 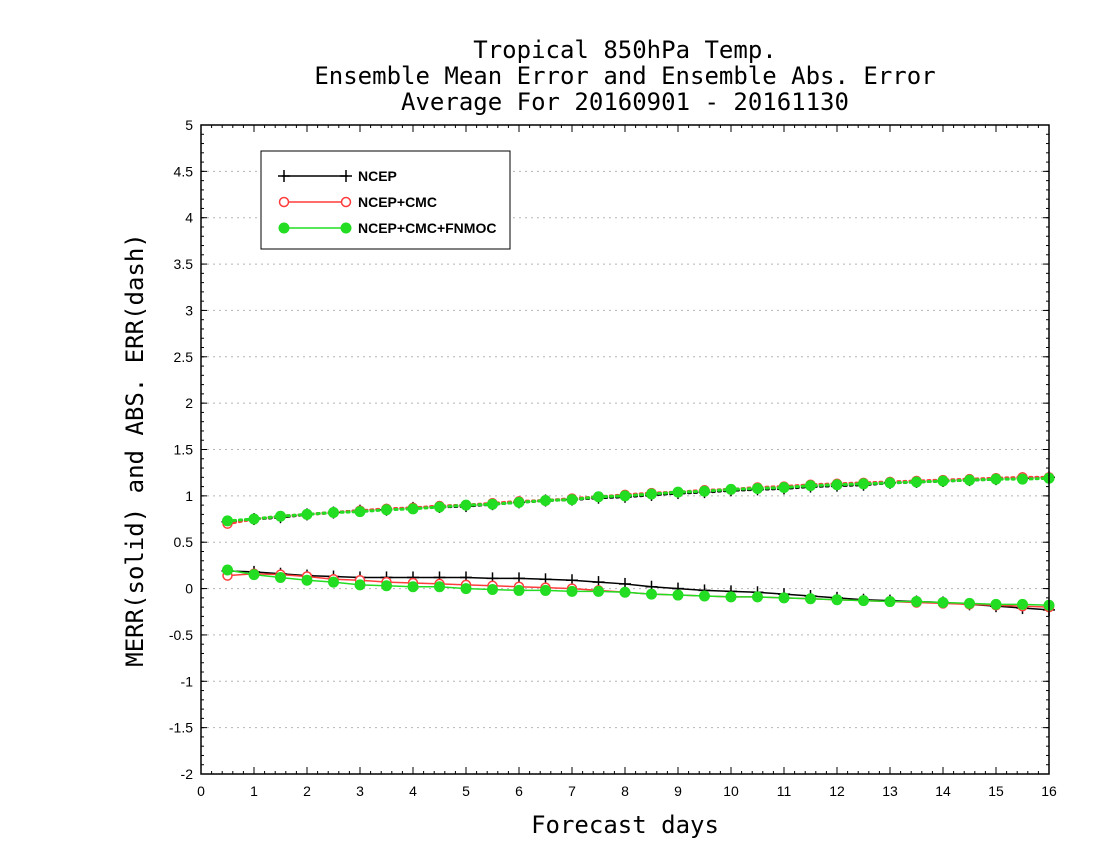 I want to click on plot-area, so click(x=638, y=543).